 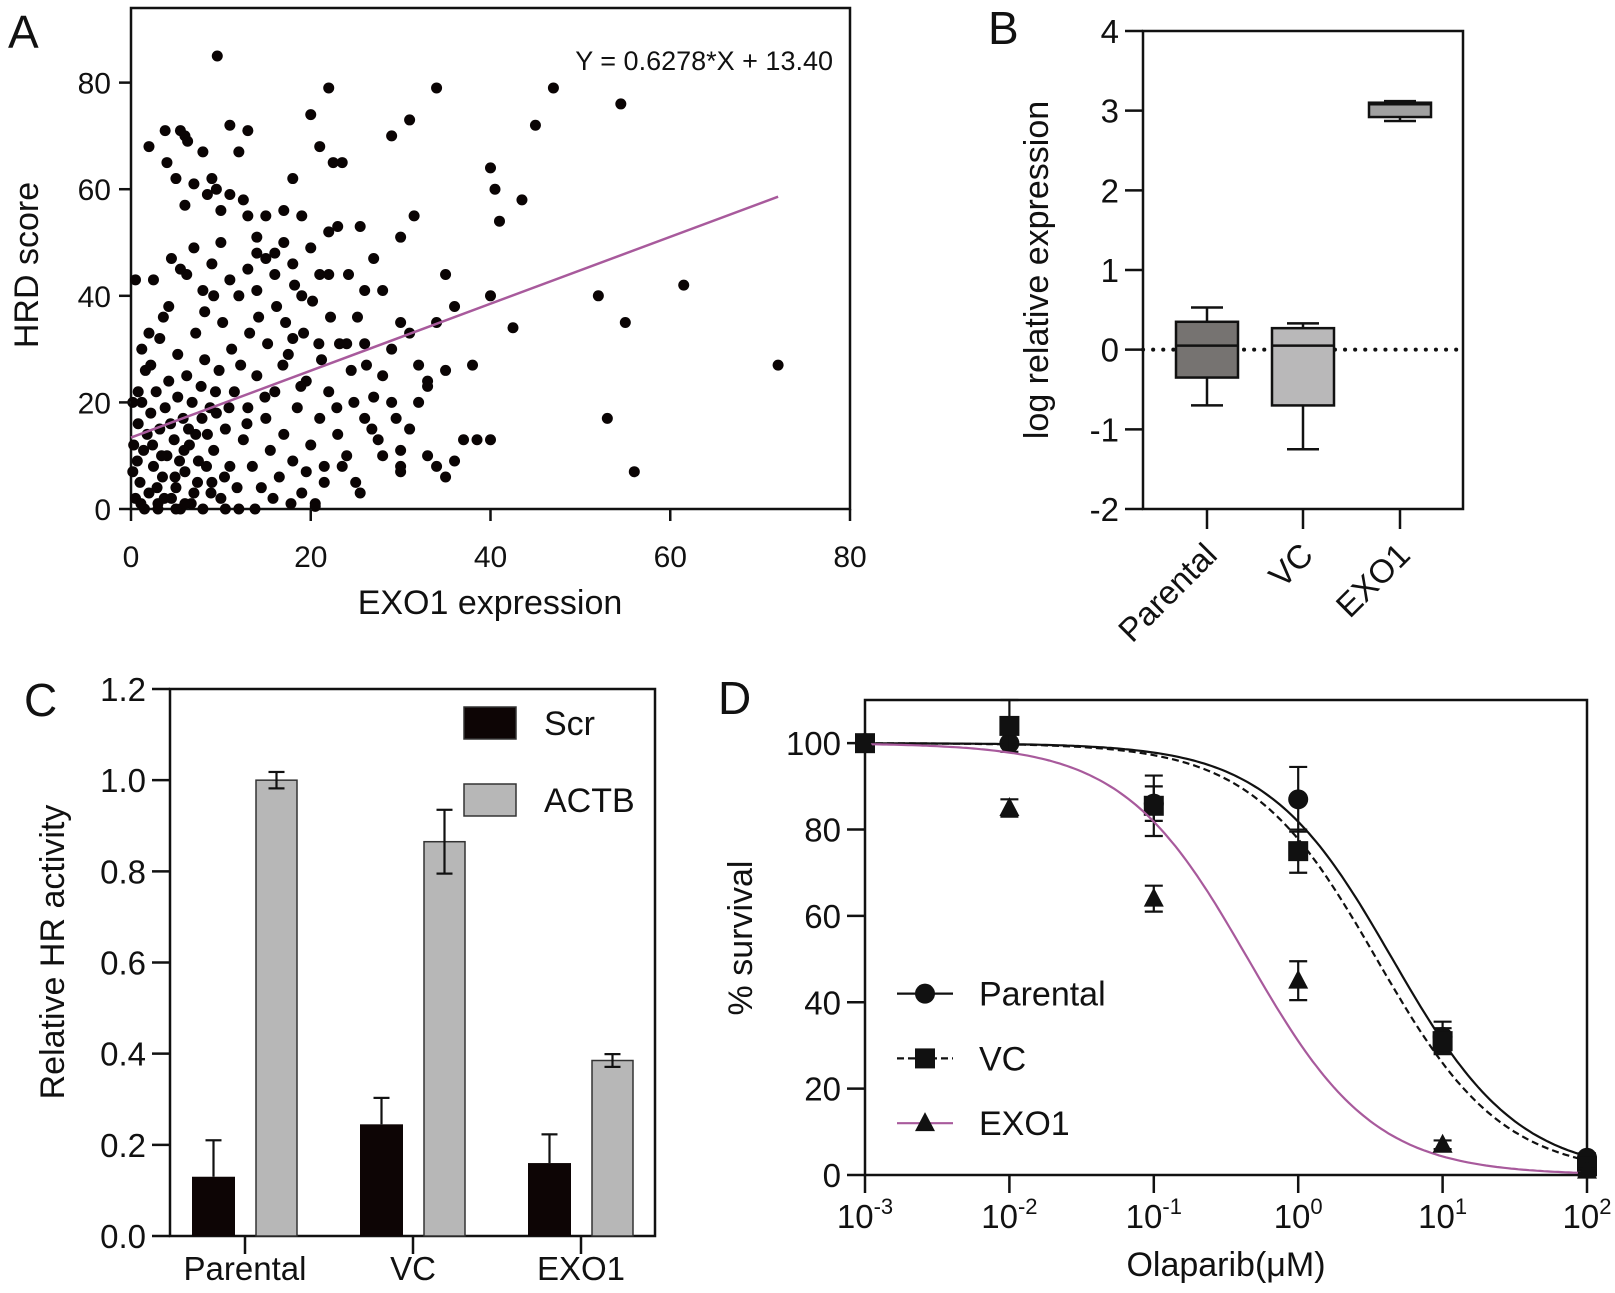 What do you see at coordinates (925, 993) in the screenshot?
I see `circle-marker` at bounding box center [925, 993].